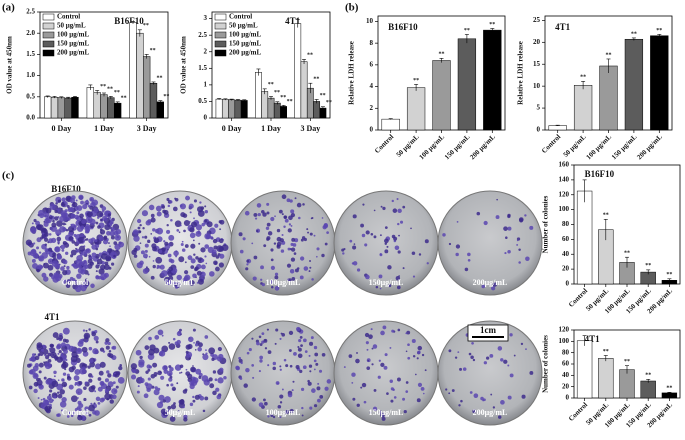  What do you see at coordinates (482, 147) in the screenshot?
I see `x-tick-label: 200 μg/mL` at bounding box center [482, 147].